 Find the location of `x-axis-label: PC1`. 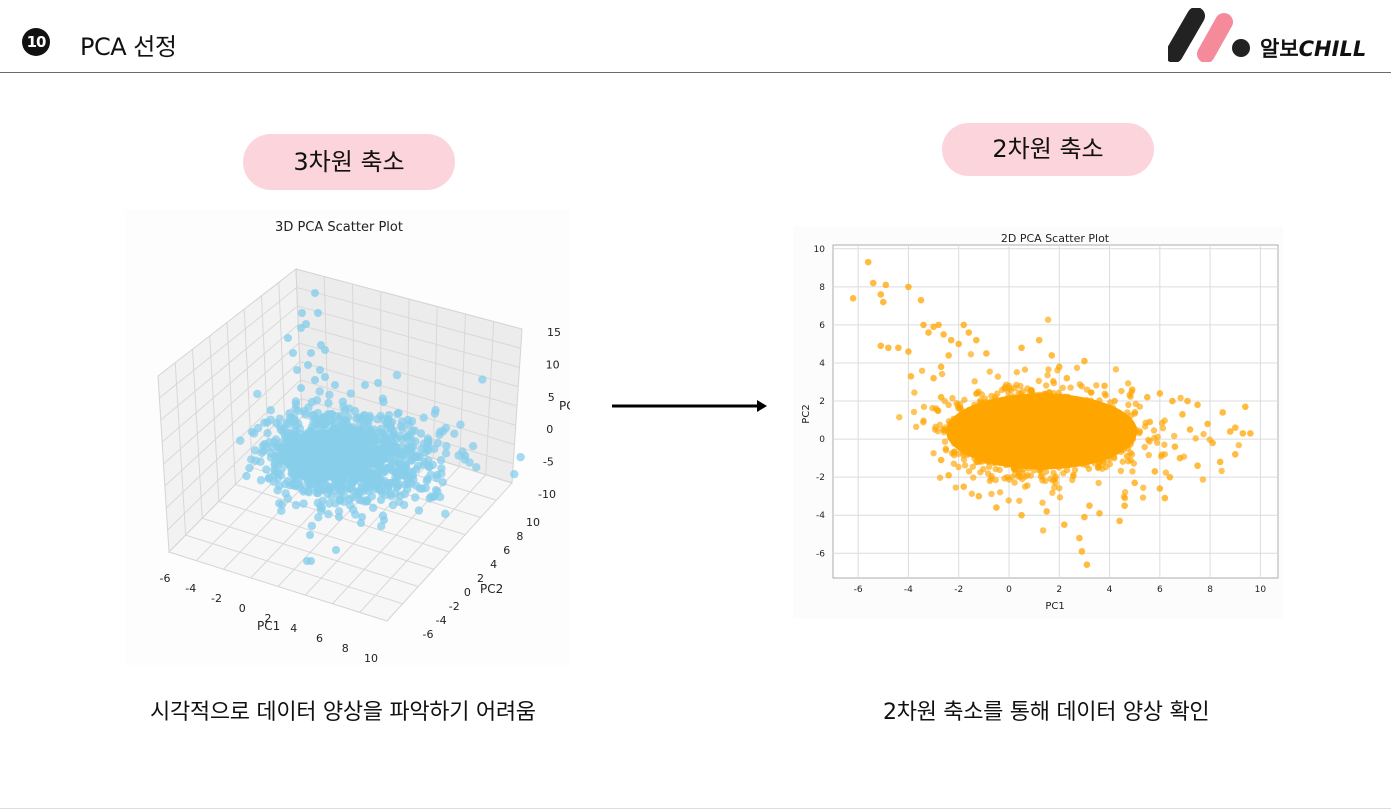

x-axis-label: PC1 is located at coordinates (1054, 606).